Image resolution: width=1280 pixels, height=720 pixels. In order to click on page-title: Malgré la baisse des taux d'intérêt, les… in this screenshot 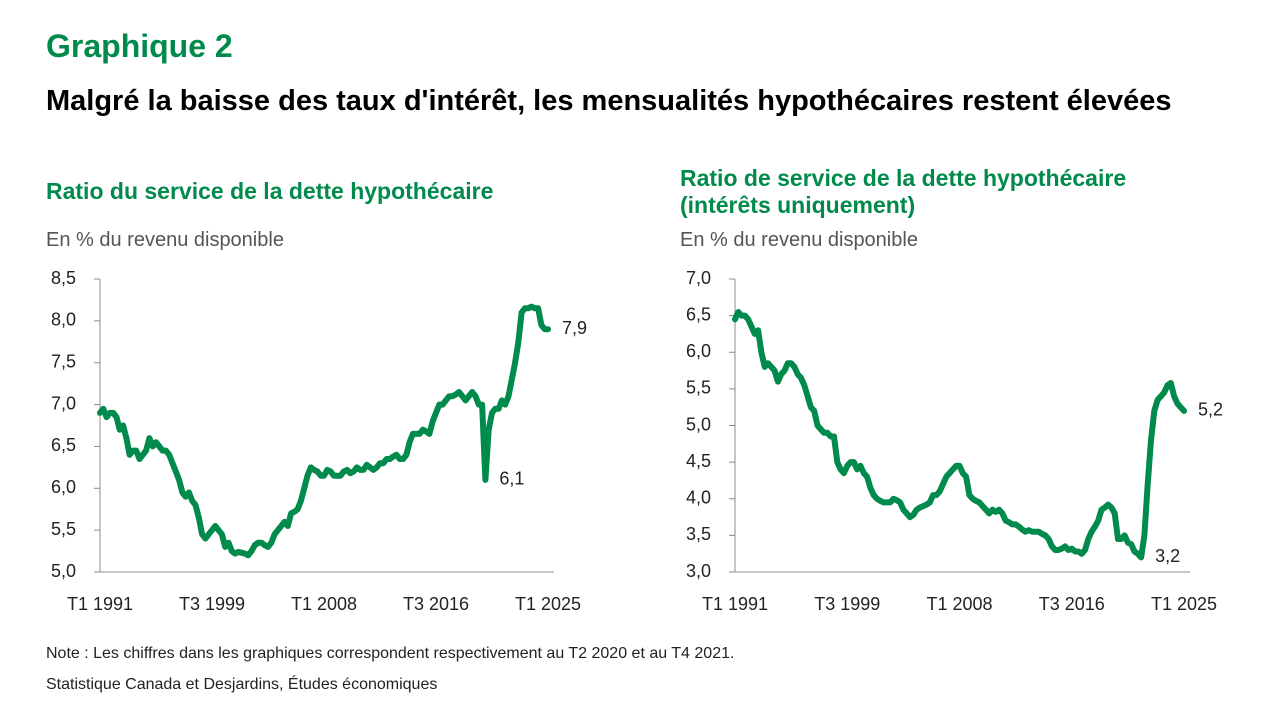, I will do `click(609, 101)`.